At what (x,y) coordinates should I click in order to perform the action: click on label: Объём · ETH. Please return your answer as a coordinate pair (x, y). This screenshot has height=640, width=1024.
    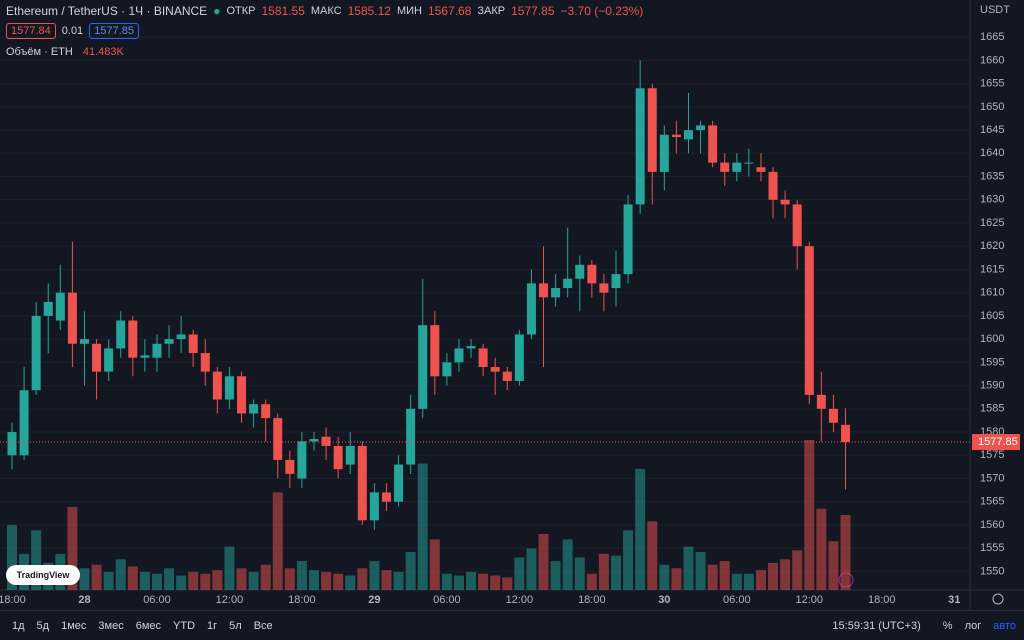
    Looking at the image, I should click on (39, 52).